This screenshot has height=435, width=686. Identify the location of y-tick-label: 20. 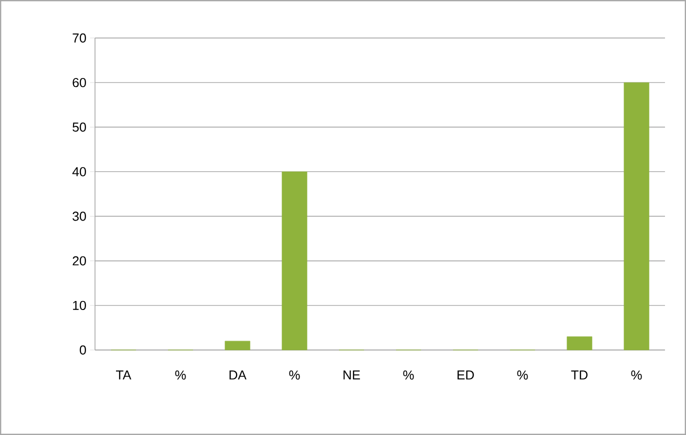
(79, 261).